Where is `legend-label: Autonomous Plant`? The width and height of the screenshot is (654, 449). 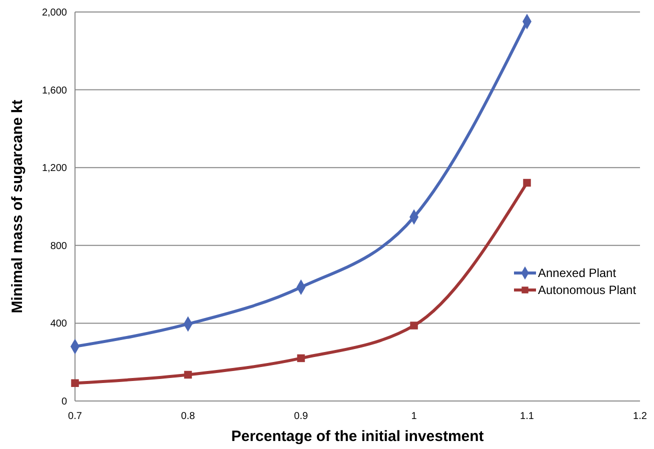
legend-label: Autonomous Plant is located at coordinates (587, 290).